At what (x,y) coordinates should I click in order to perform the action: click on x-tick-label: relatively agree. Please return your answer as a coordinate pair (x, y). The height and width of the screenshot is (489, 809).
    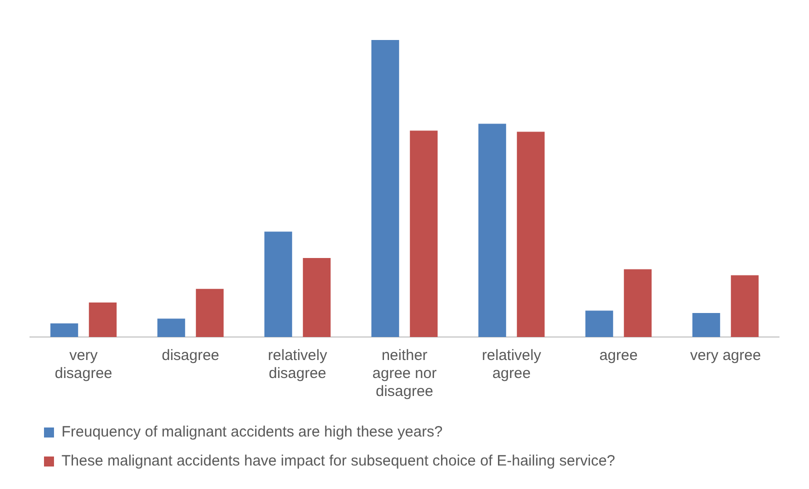
    Looking at the image, I should click on (512, 364).